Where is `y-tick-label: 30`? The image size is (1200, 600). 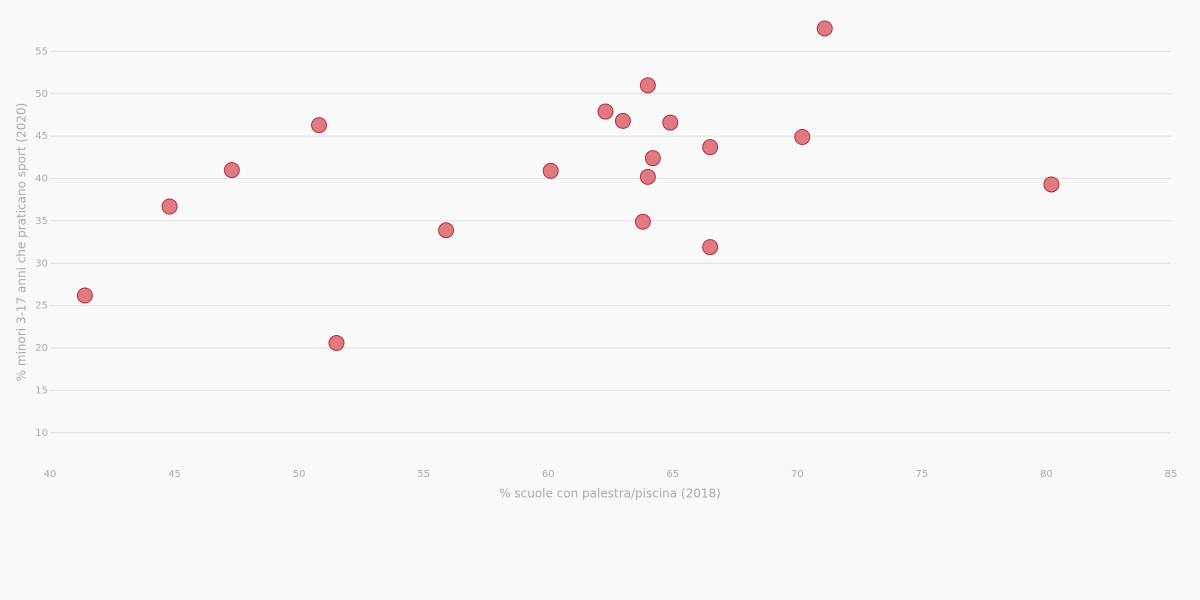 y-tick-label: 30 is located at coordinates (41, 263).